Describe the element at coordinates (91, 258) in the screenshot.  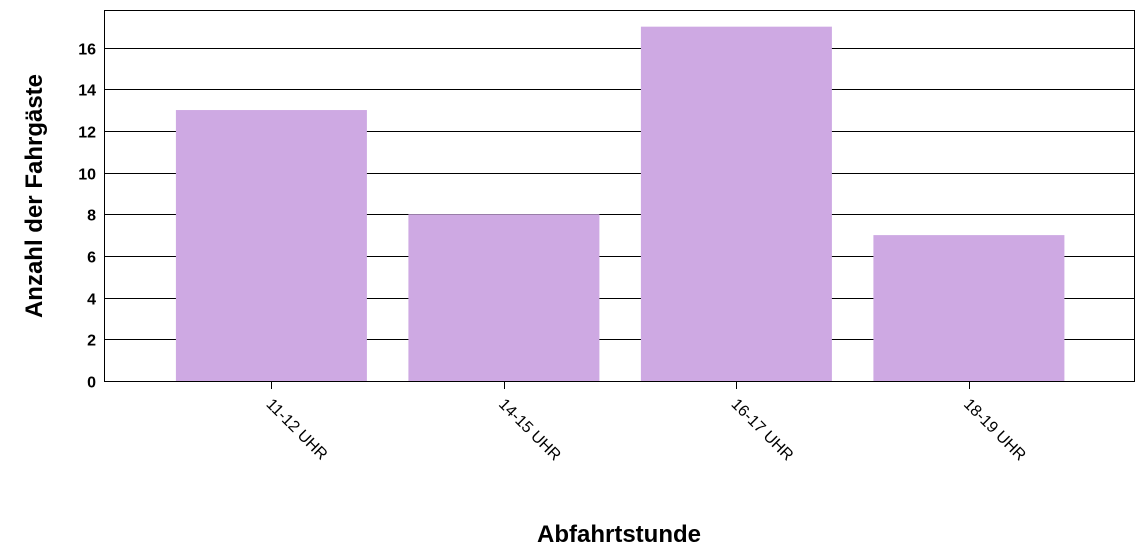
I see `y-tick-label: 6` at that location.